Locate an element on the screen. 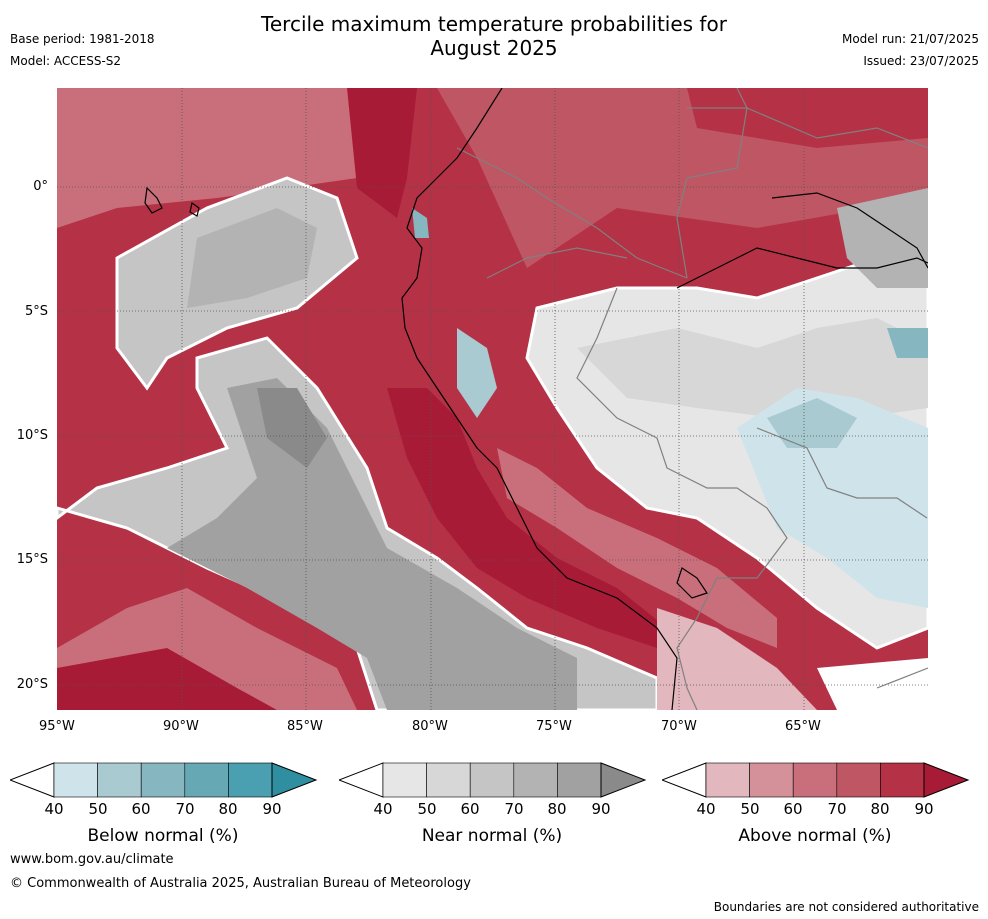  above-region-south is located at coordinates (737, 659).